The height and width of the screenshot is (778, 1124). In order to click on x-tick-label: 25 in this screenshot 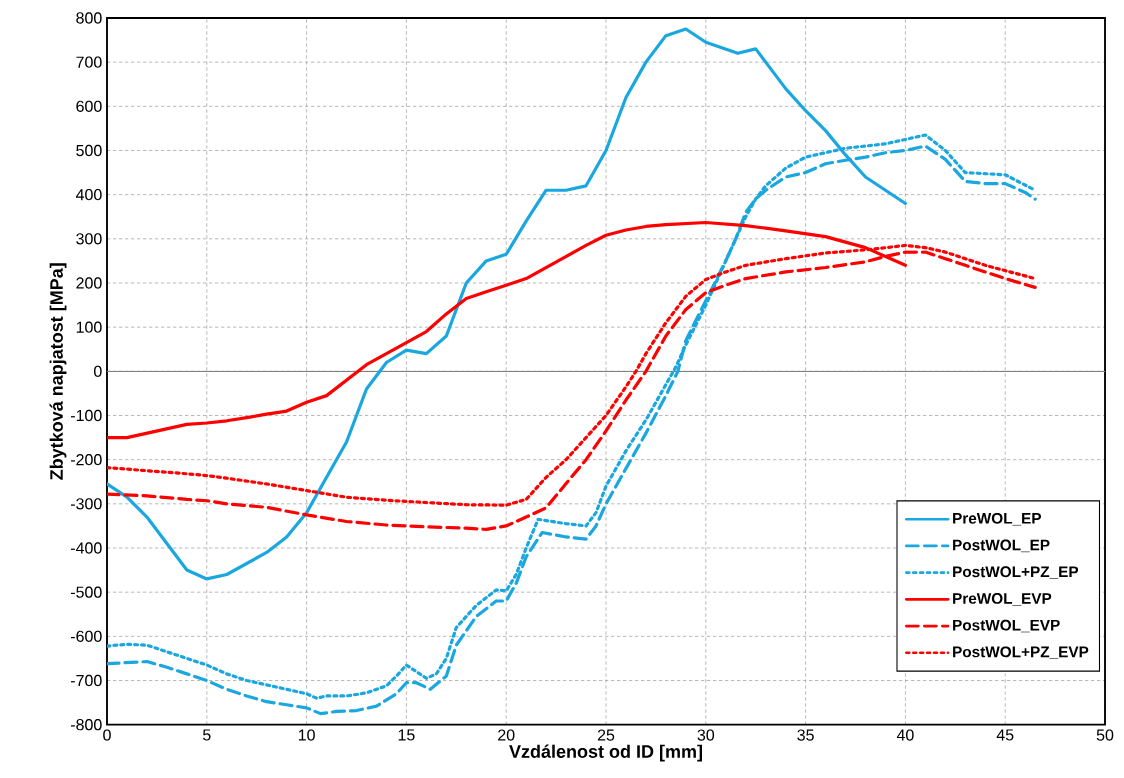, I will do `click(606, 735)`.